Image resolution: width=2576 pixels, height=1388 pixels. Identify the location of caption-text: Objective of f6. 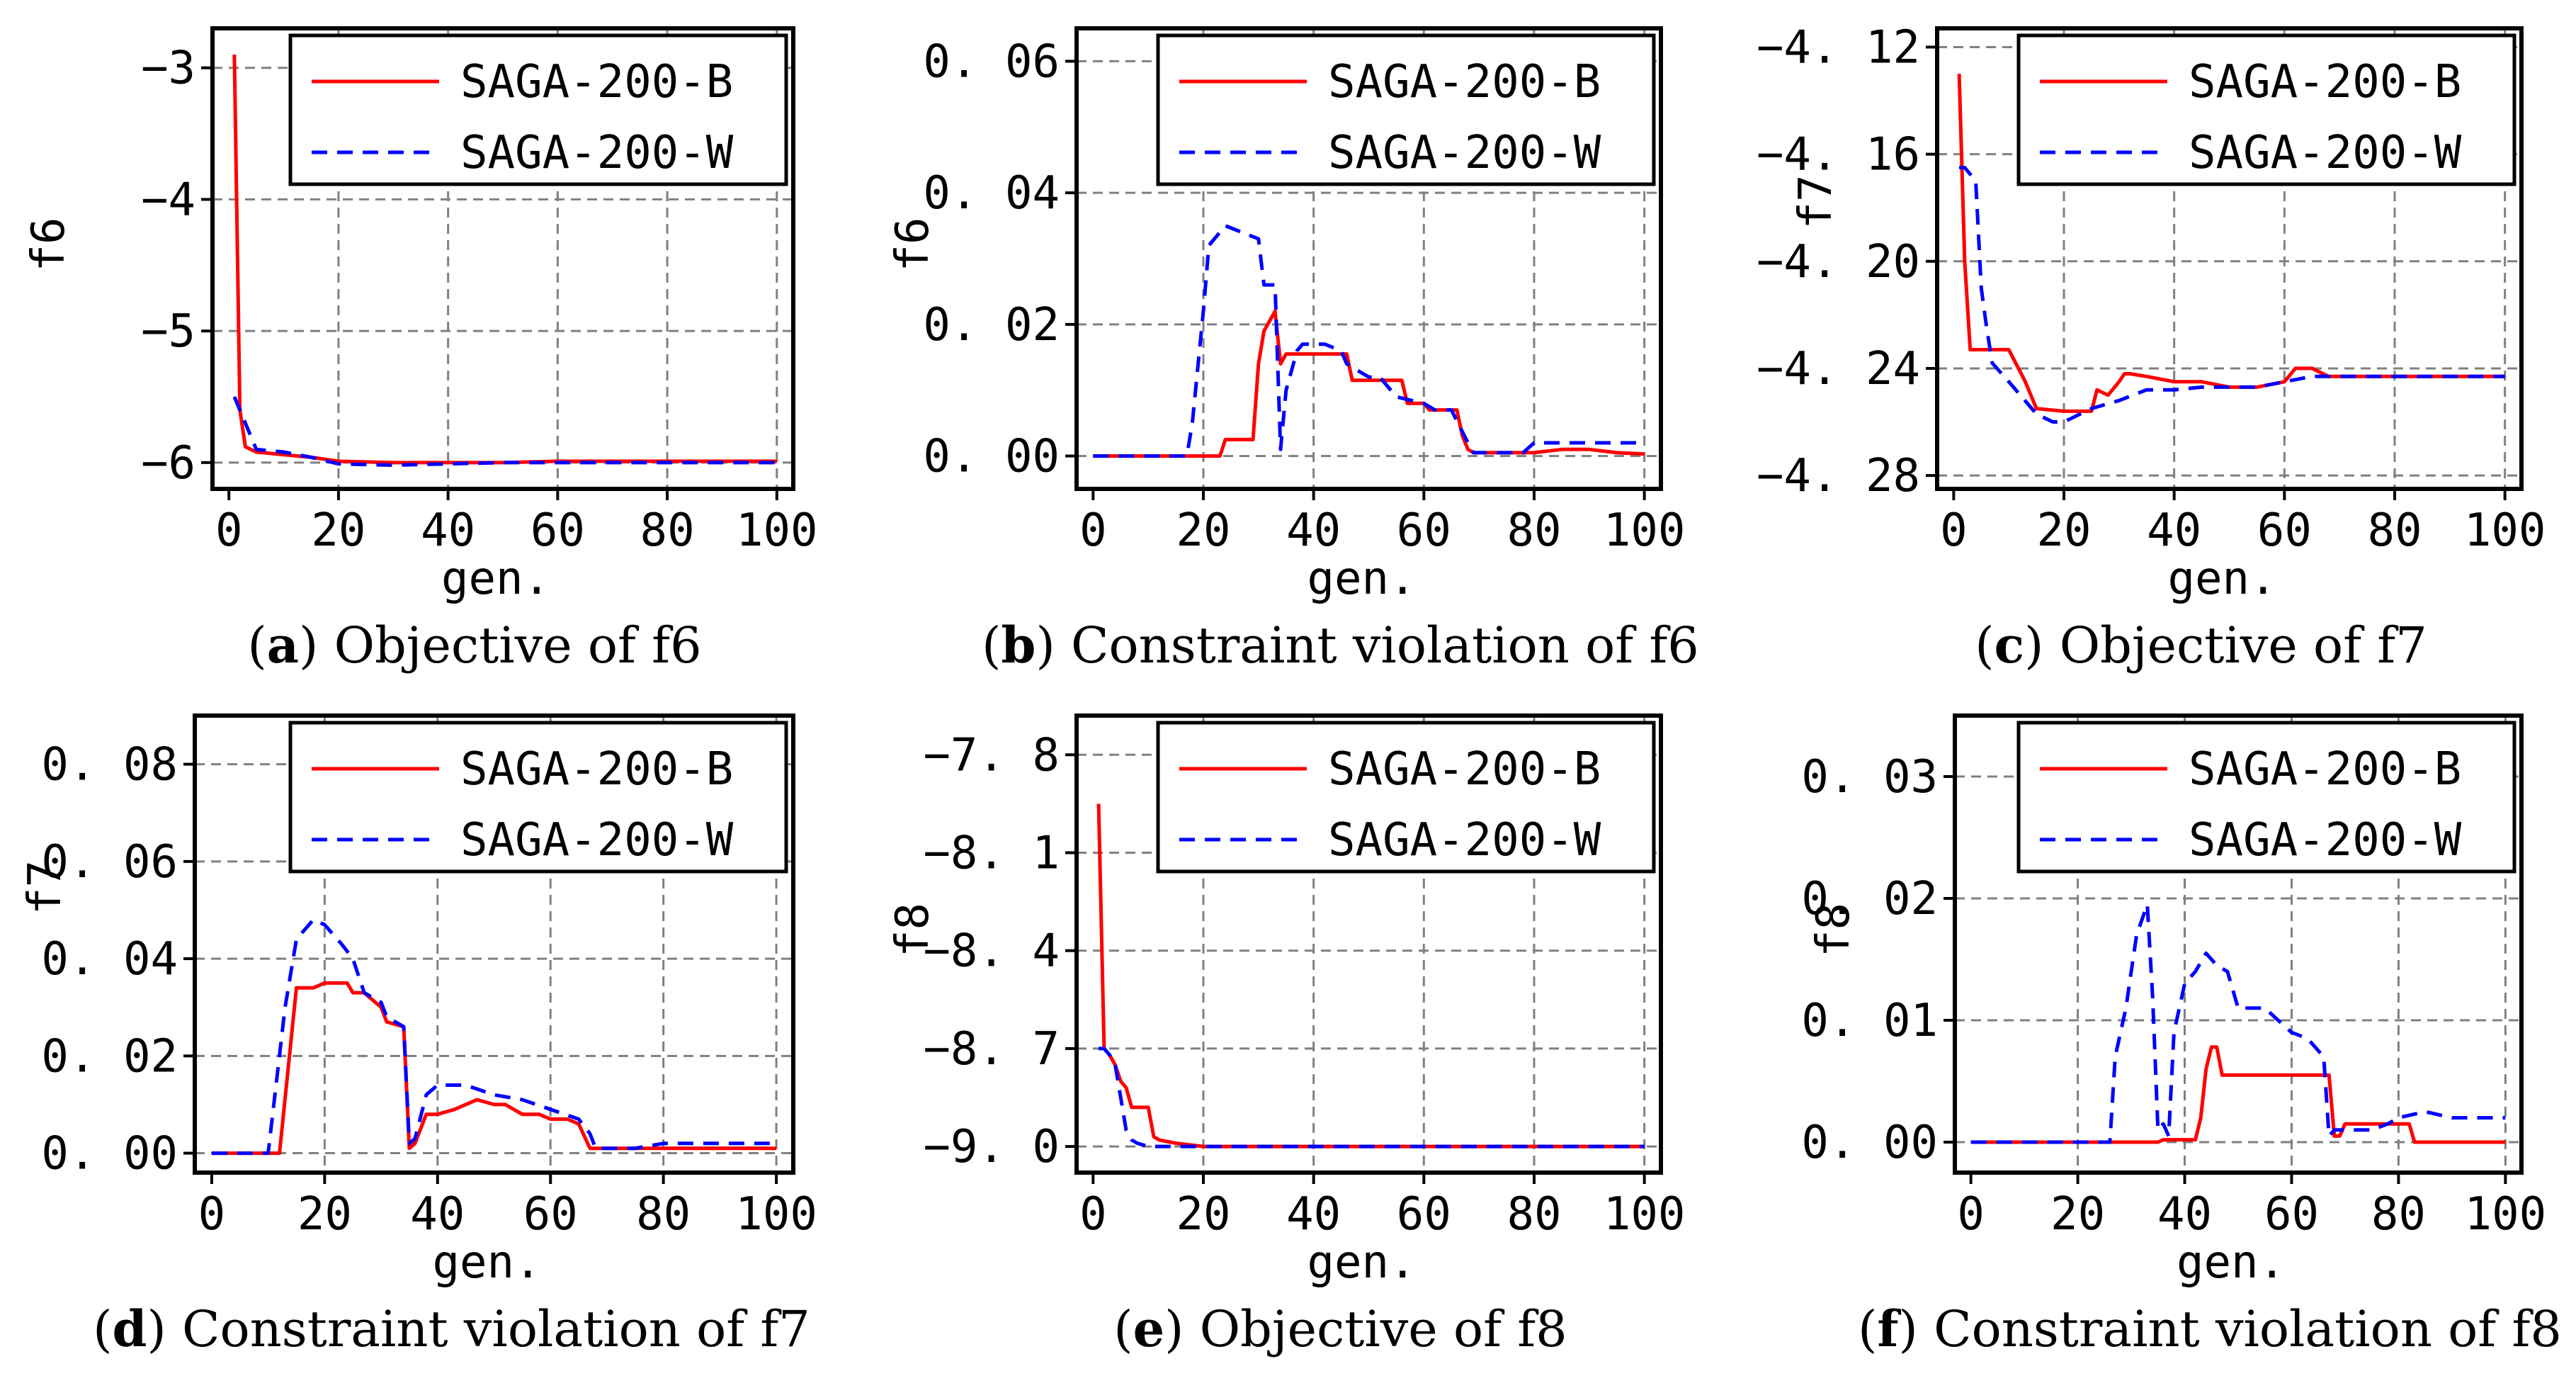
(518, 645).